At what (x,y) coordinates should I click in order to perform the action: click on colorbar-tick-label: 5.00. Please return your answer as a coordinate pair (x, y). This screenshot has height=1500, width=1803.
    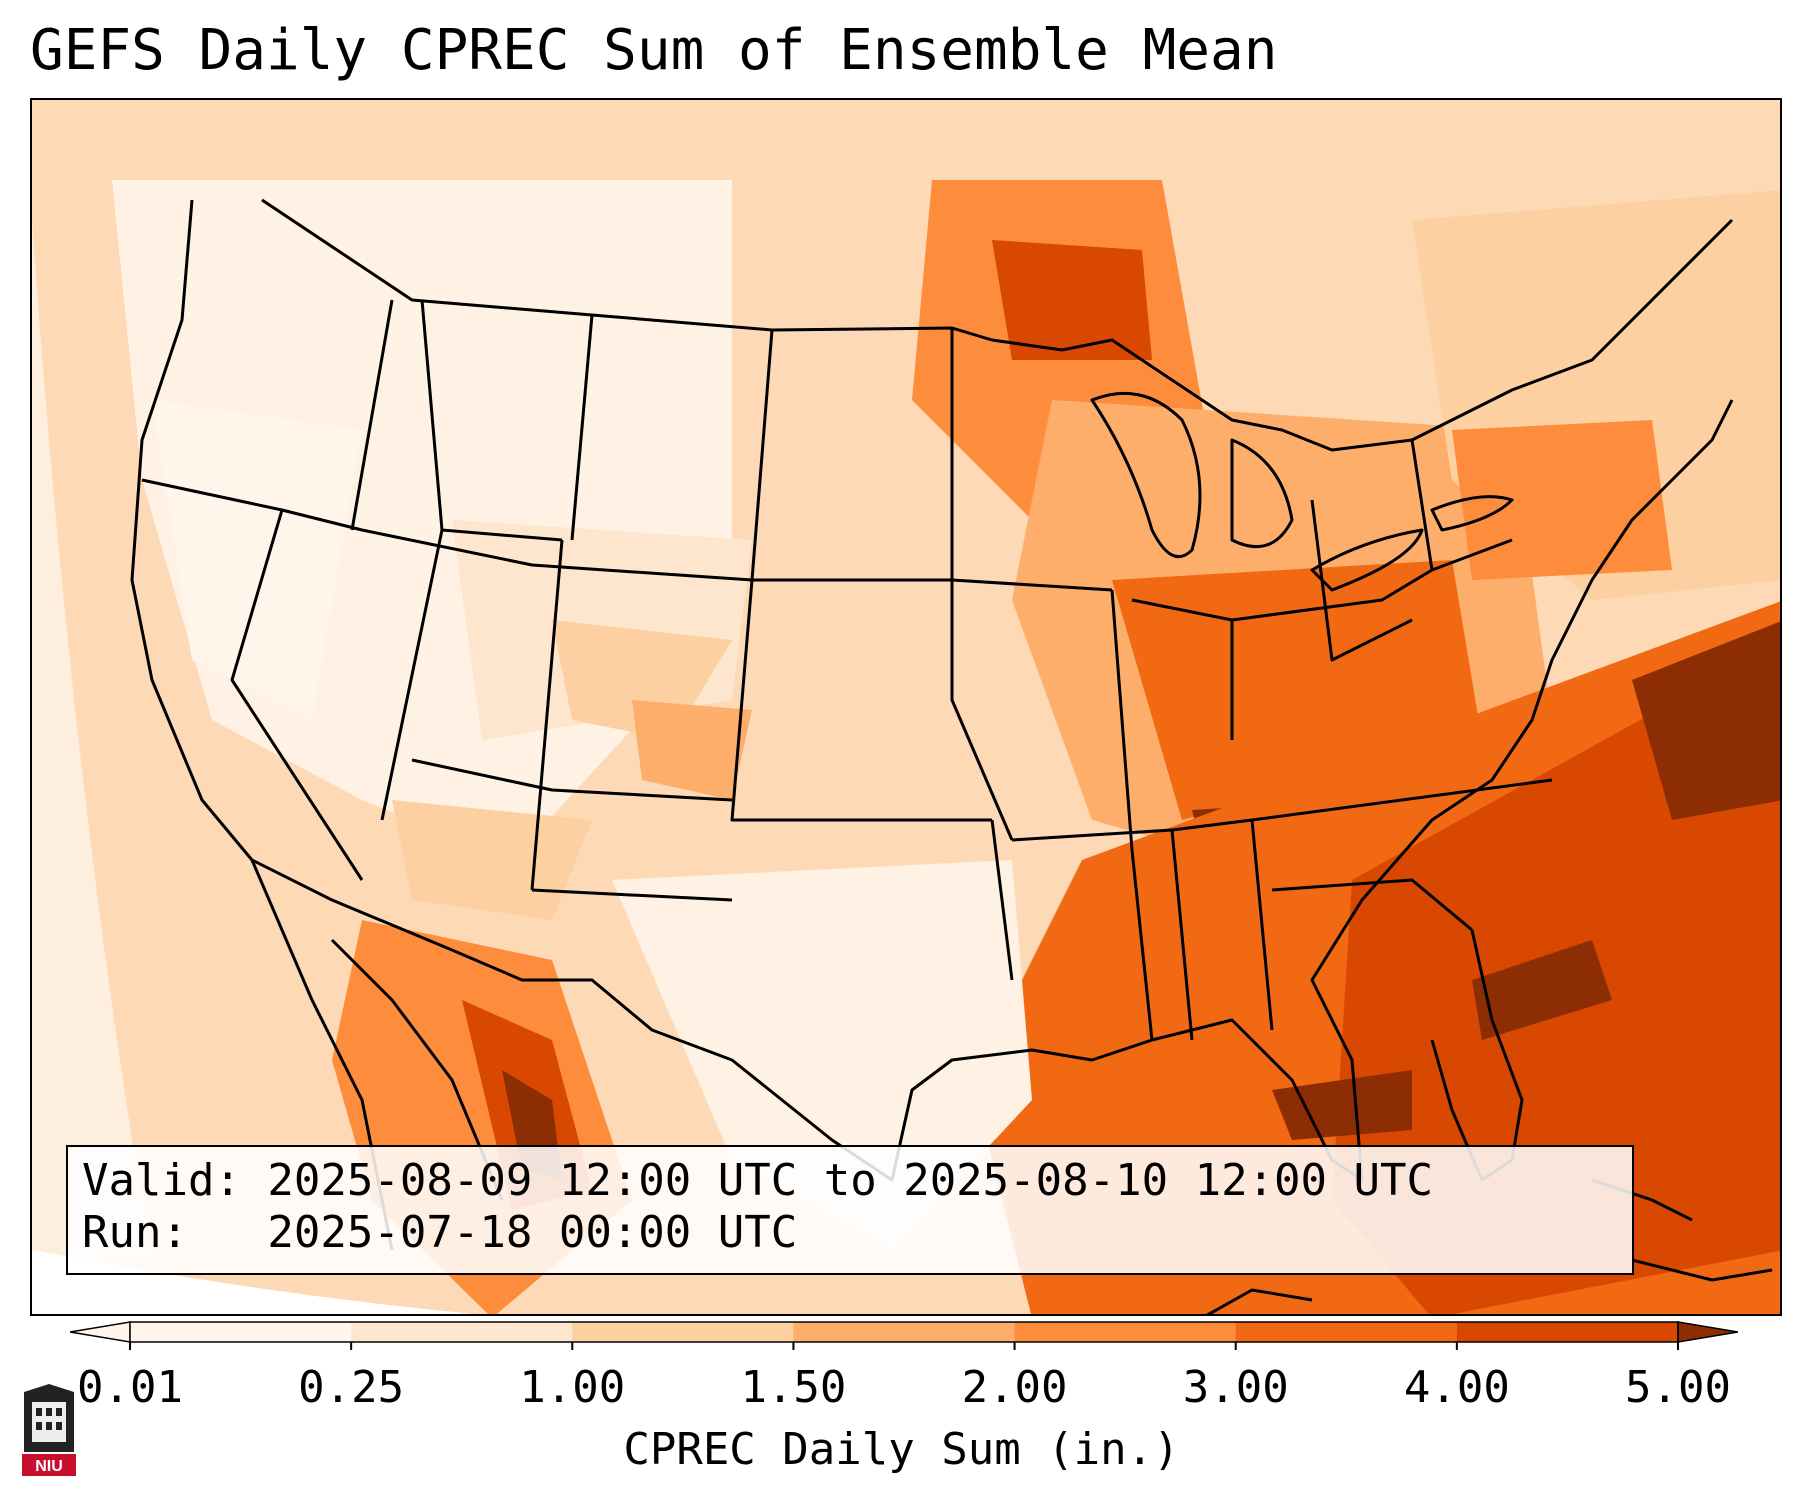
    Looking at the image, I should click on (1678, 1387).